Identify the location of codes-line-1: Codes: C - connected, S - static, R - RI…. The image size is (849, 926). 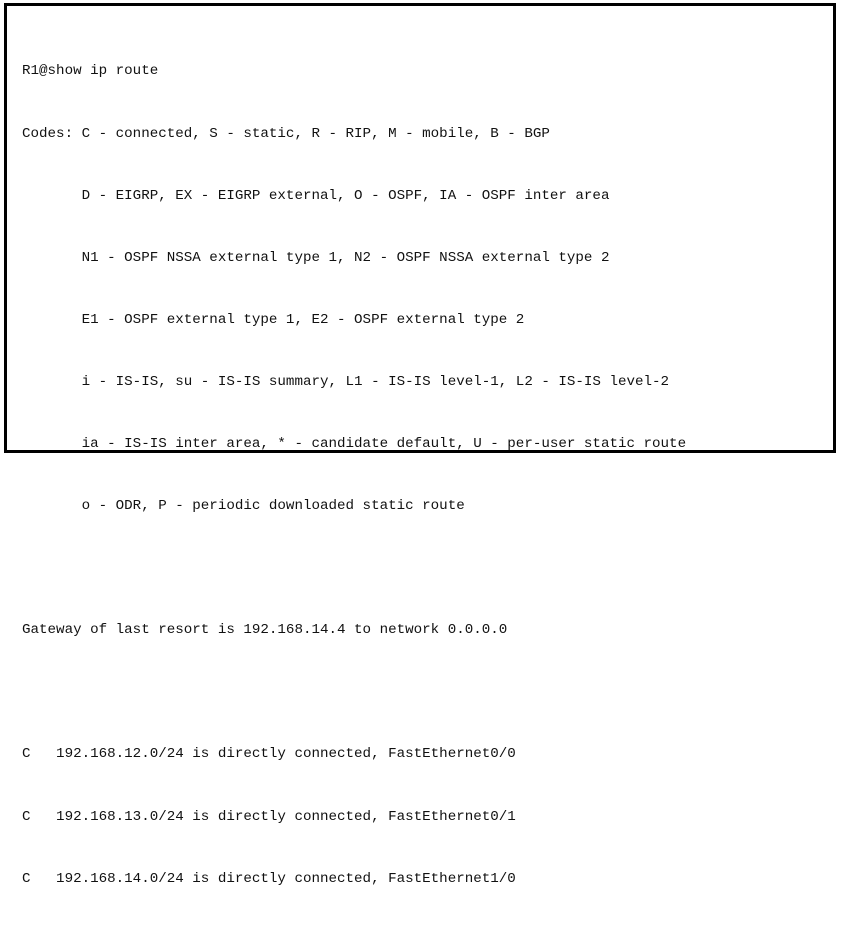
(286, 133).